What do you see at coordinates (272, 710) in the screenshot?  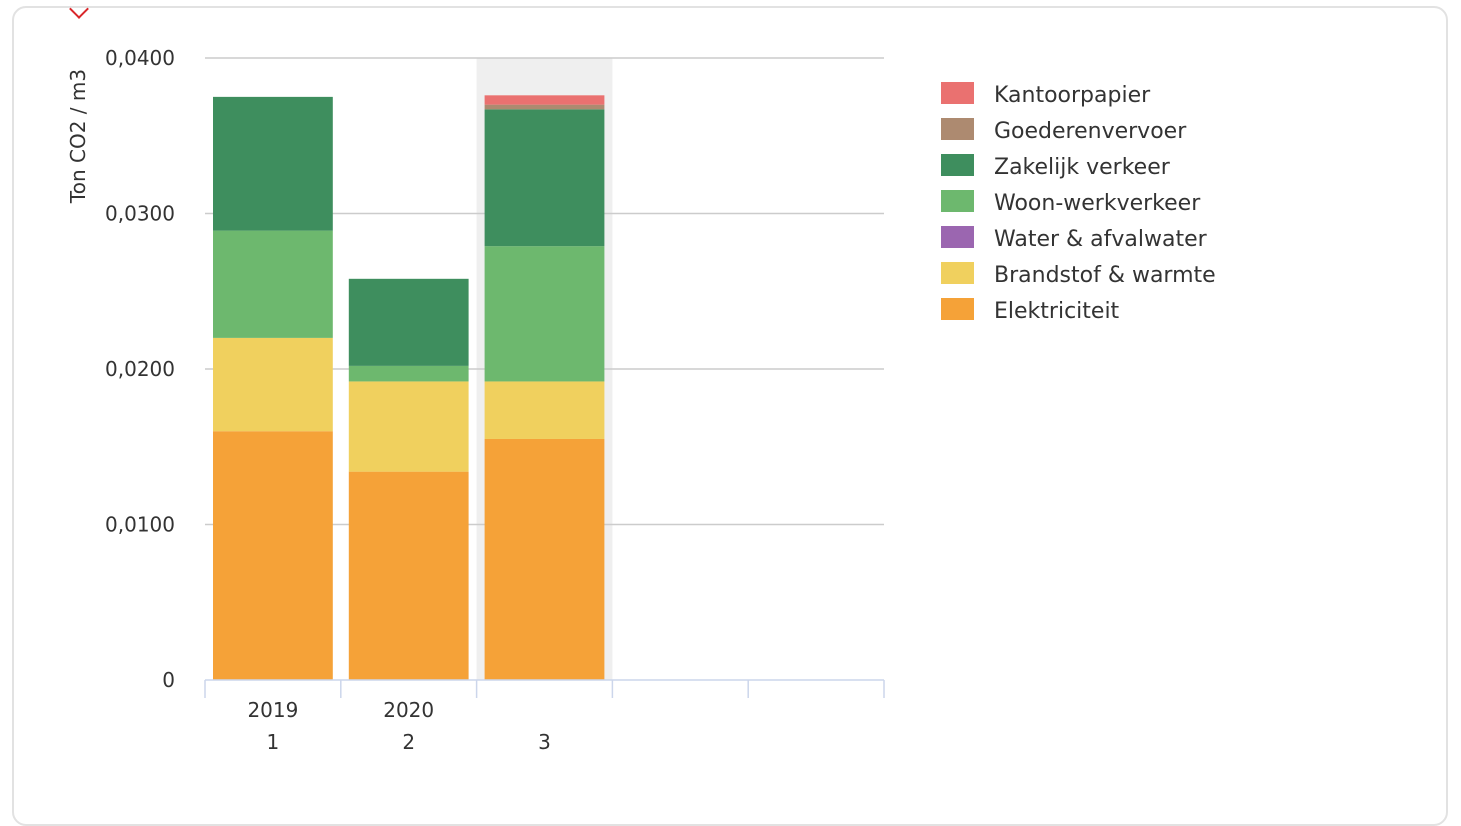 I see `x-tick-label-year: 2019` at bounding box center [272, 710].